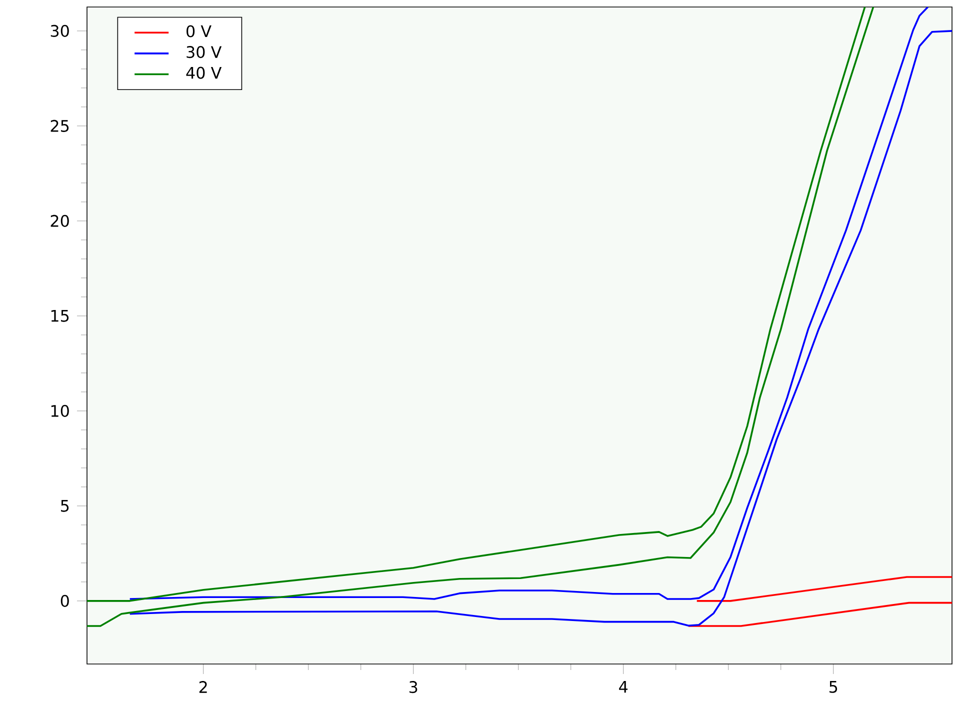  I want to click on y-tick-label: 5, so click(65, 506).